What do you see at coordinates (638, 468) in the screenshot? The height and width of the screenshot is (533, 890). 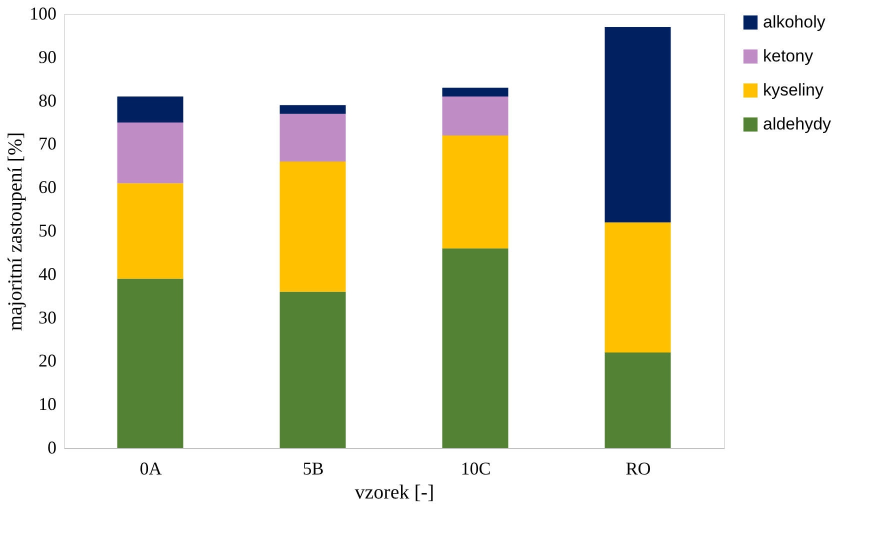 I see `x-tick-label: RO` at bounding box center [638, 468].